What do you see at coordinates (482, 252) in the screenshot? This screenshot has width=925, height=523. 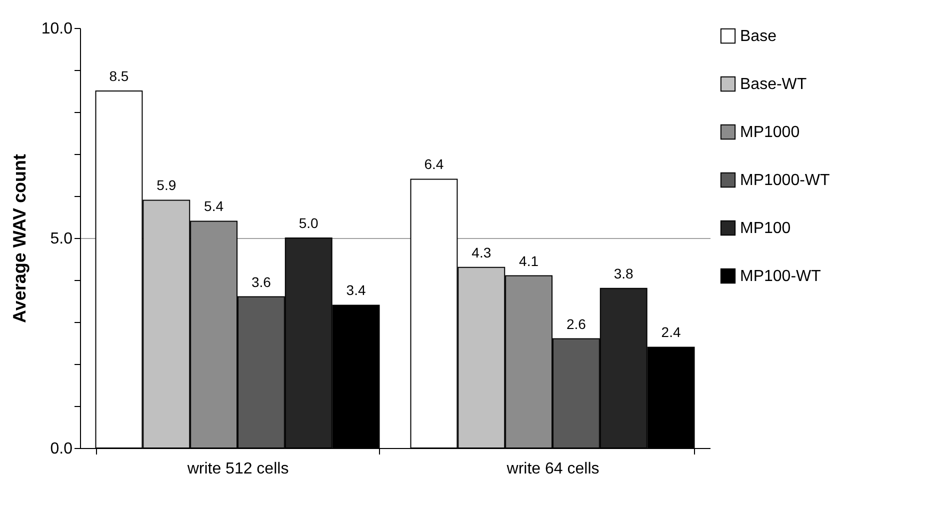 I see `data-label: 4.3` at bounding box center [482, 252].